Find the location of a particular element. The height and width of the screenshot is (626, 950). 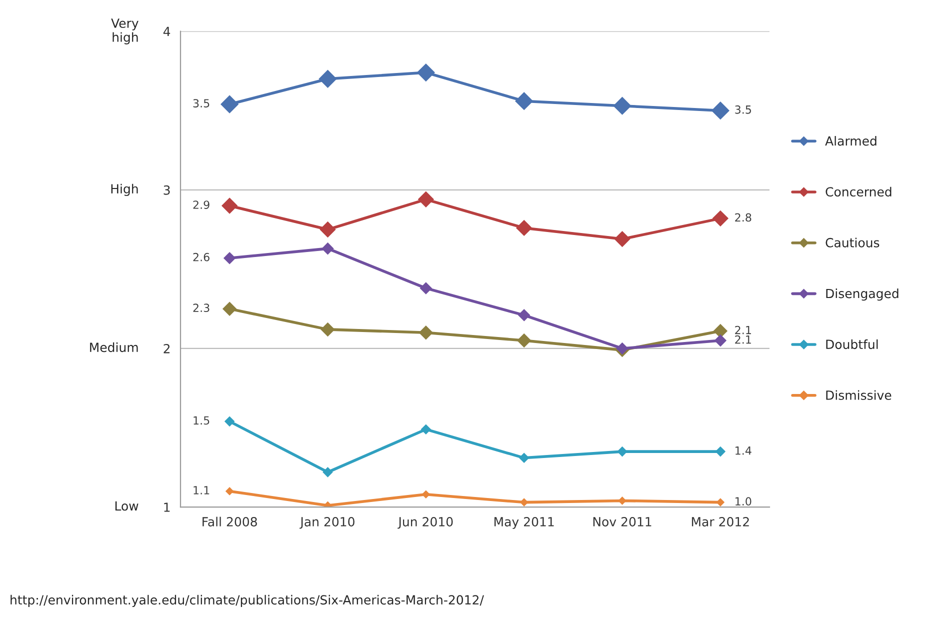

x-tick-label: Fall 2008 is located at coordinates (229, 521).